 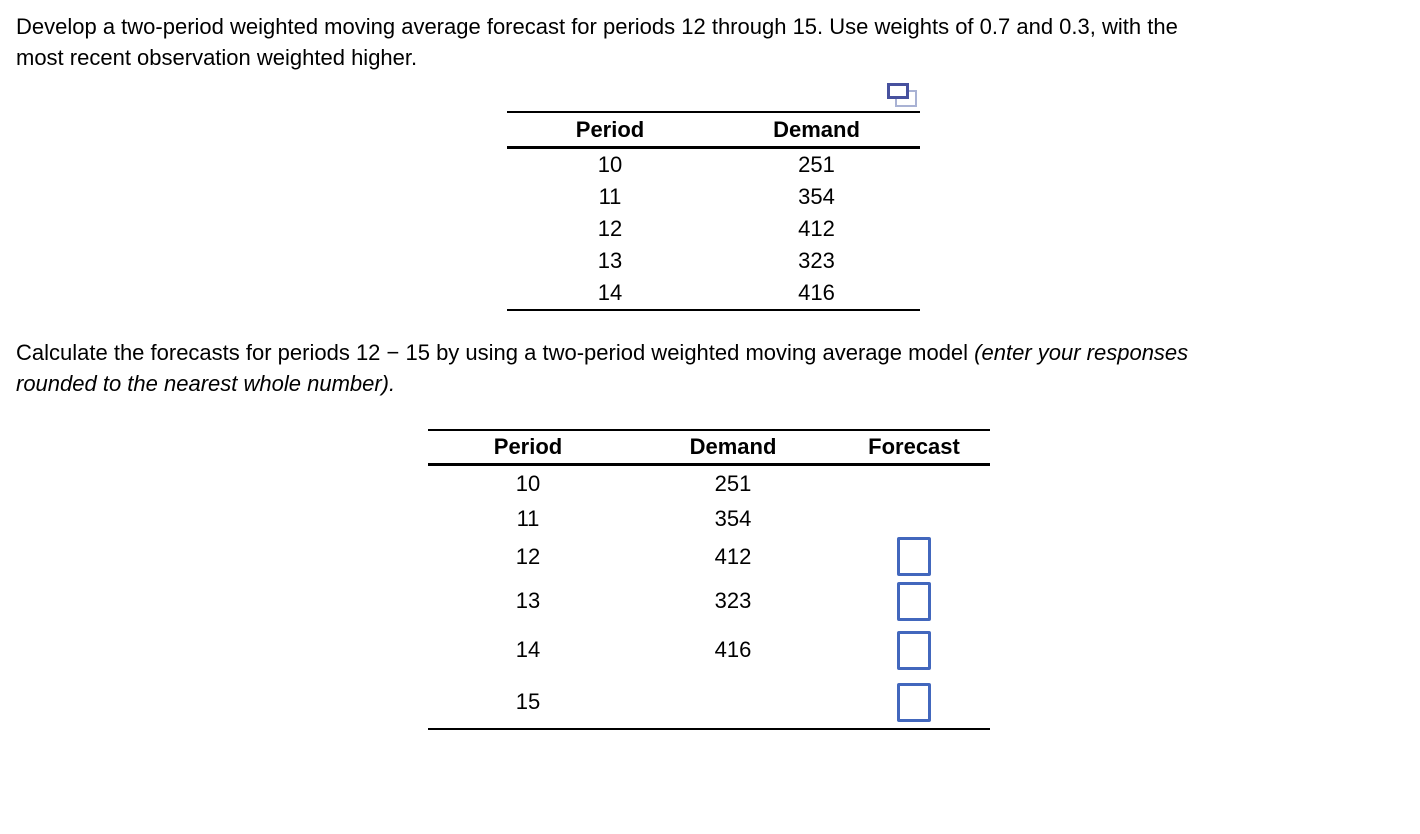 I want to click on copy-icon-front-rect, so click(x=898, y=91).